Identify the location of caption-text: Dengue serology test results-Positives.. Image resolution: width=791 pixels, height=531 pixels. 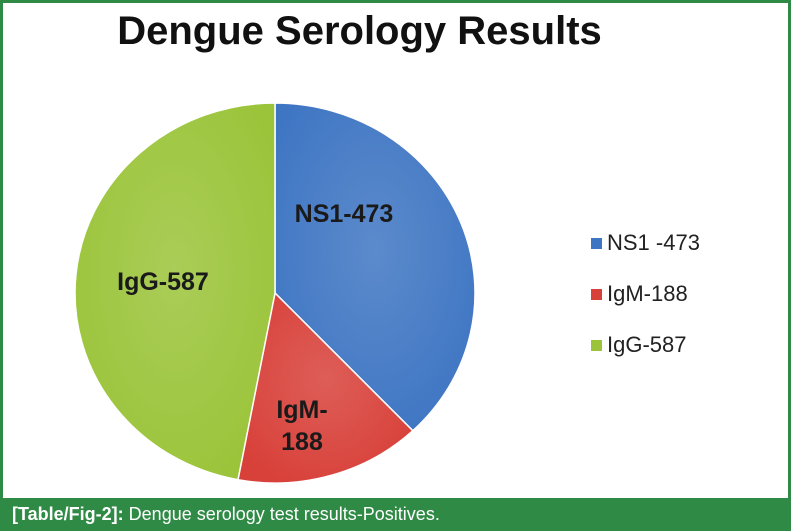
(284, 514).